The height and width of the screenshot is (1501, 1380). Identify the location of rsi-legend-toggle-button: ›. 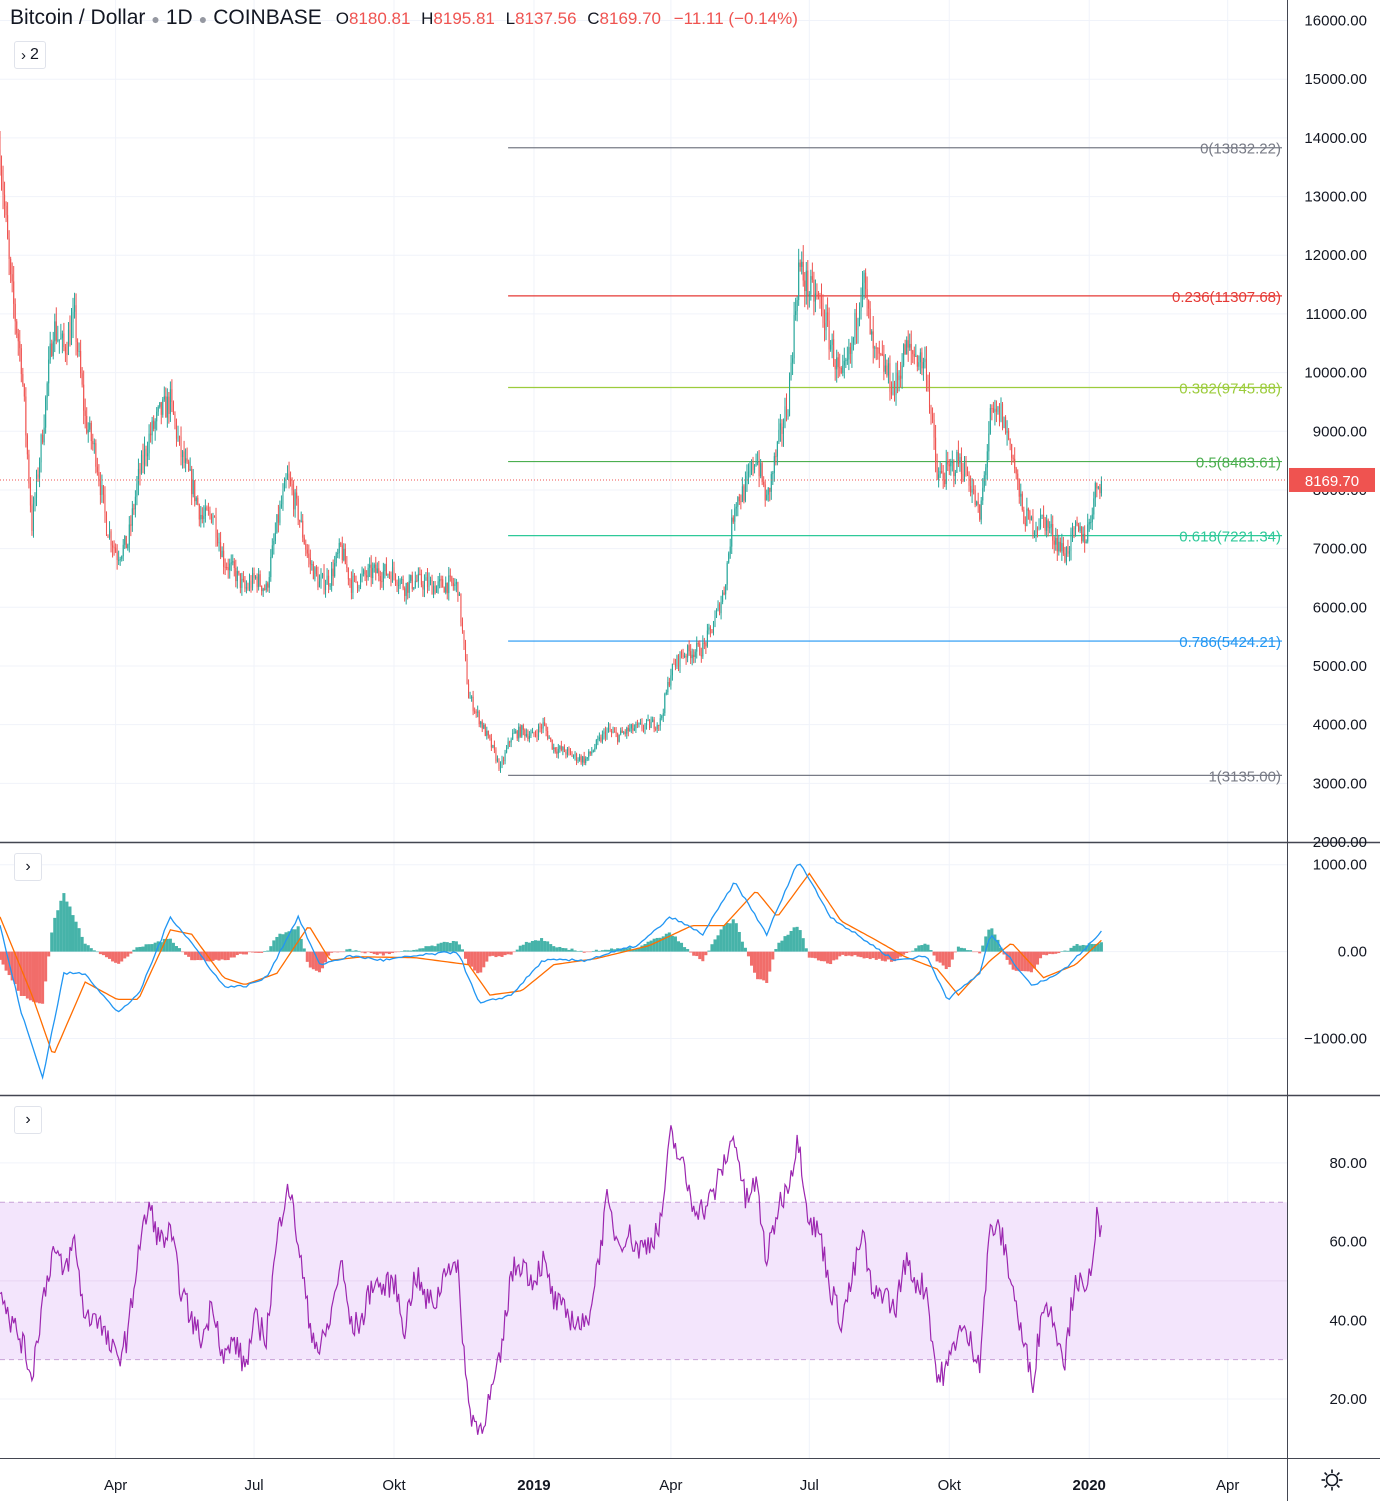
(28, 1120).